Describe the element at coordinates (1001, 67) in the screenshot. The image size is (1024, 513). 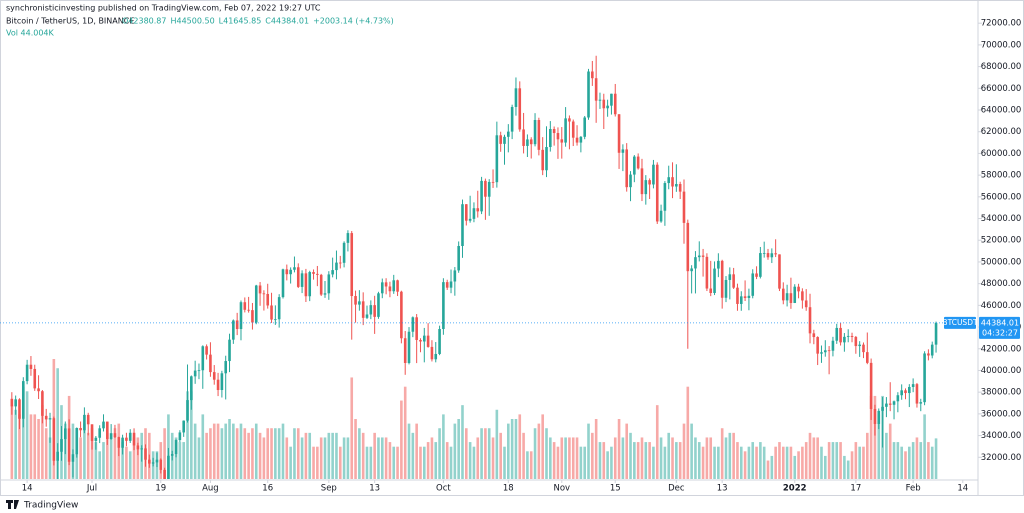
I see `y-tick-label: 68000.00` at that location.